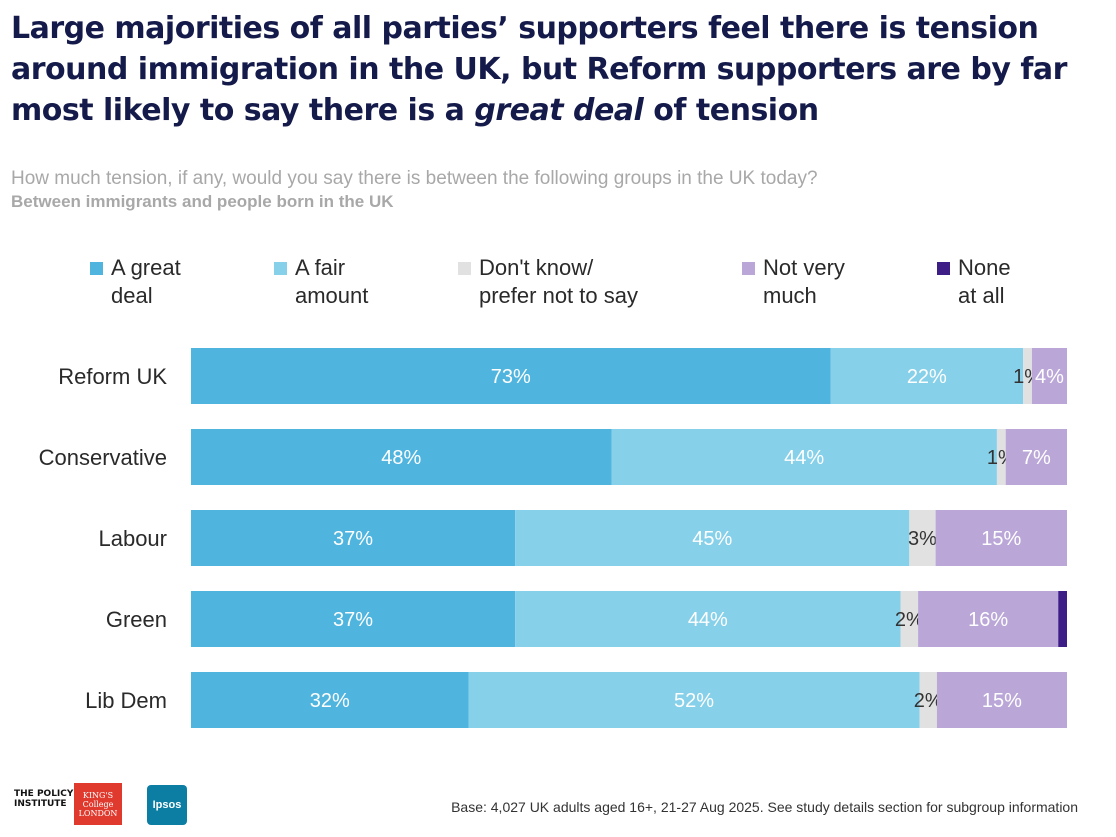  Describe the element at coordinates (1026, 282) in the screenshot. I see `legend-item-none-at-all: None at all` at that location.